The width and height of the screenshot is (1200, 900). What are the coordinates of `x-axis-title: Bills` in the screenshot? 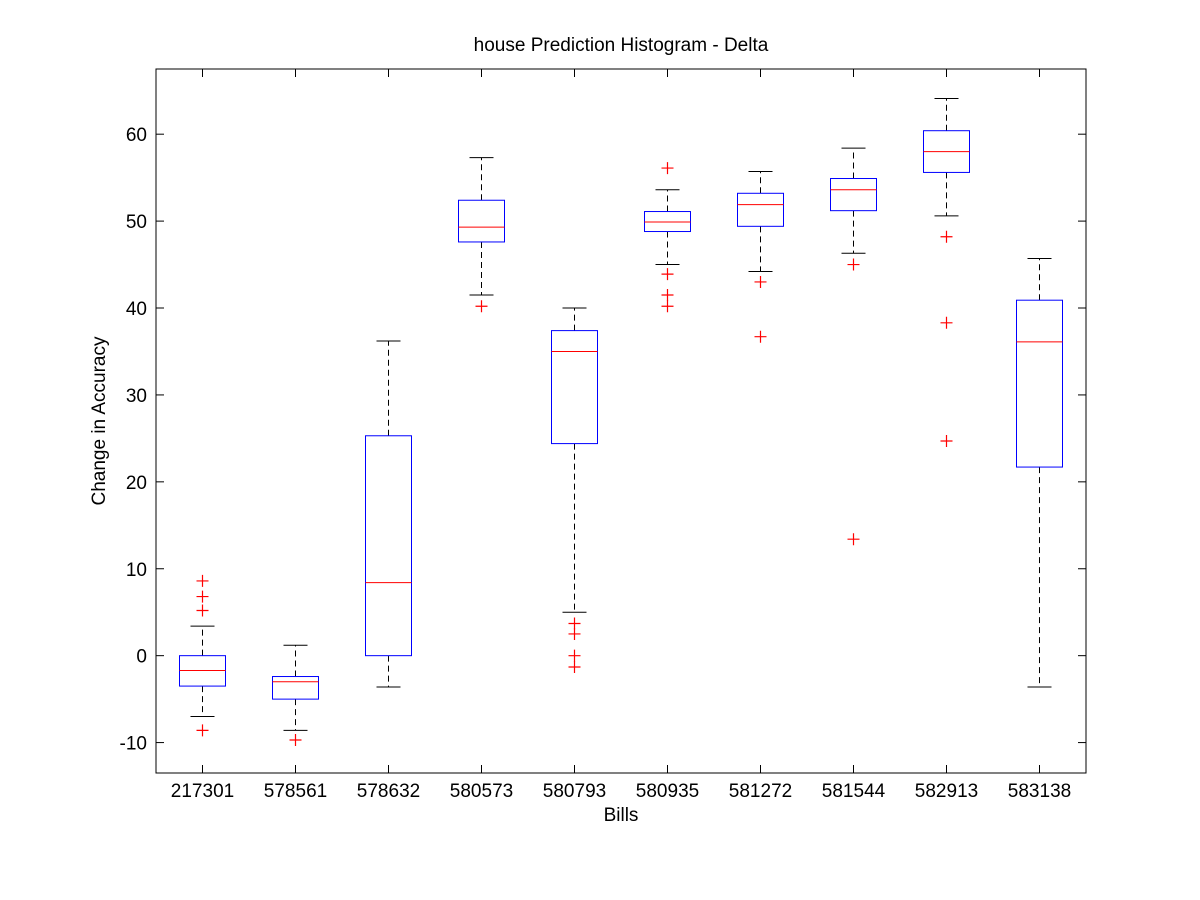 It's located at (621, 815).